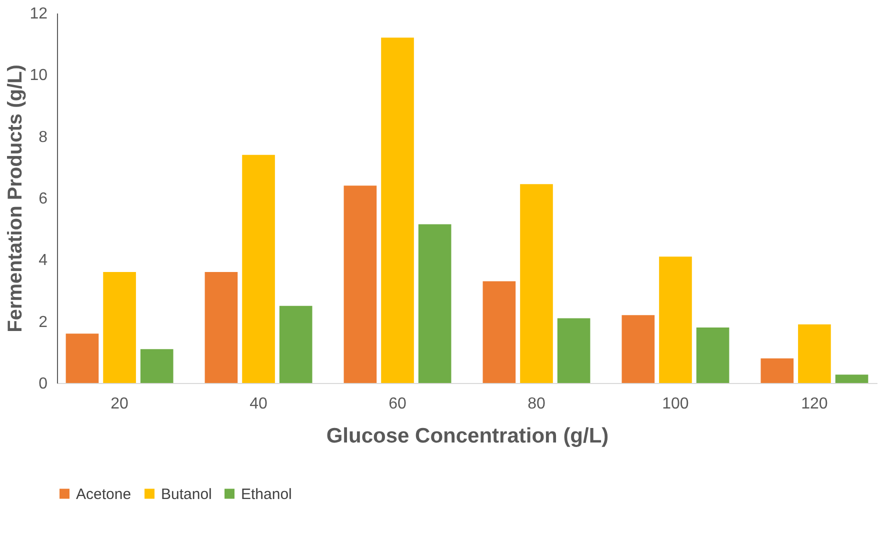  What do you see at coordinates (104, 494) in the screenshot?
I see `legend-label: Acetone` at bounding box center [104, 494].